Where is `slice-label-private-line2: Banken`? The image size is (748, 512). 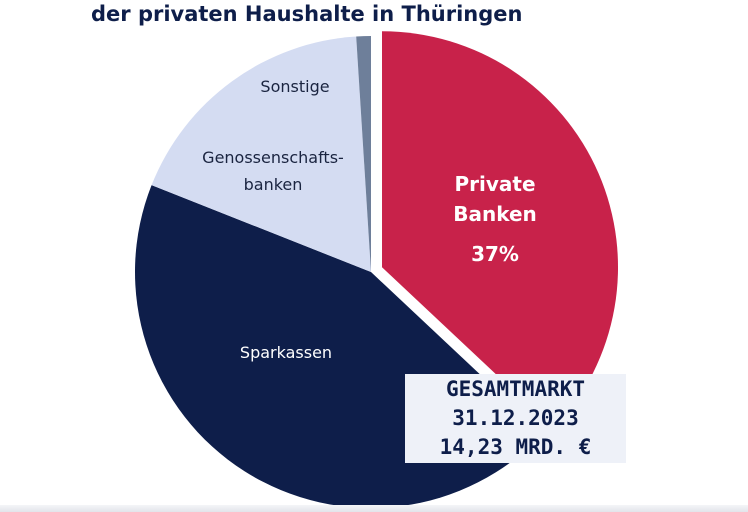 slice-label-private-line2: Banken is located at coordinates (495, 214).